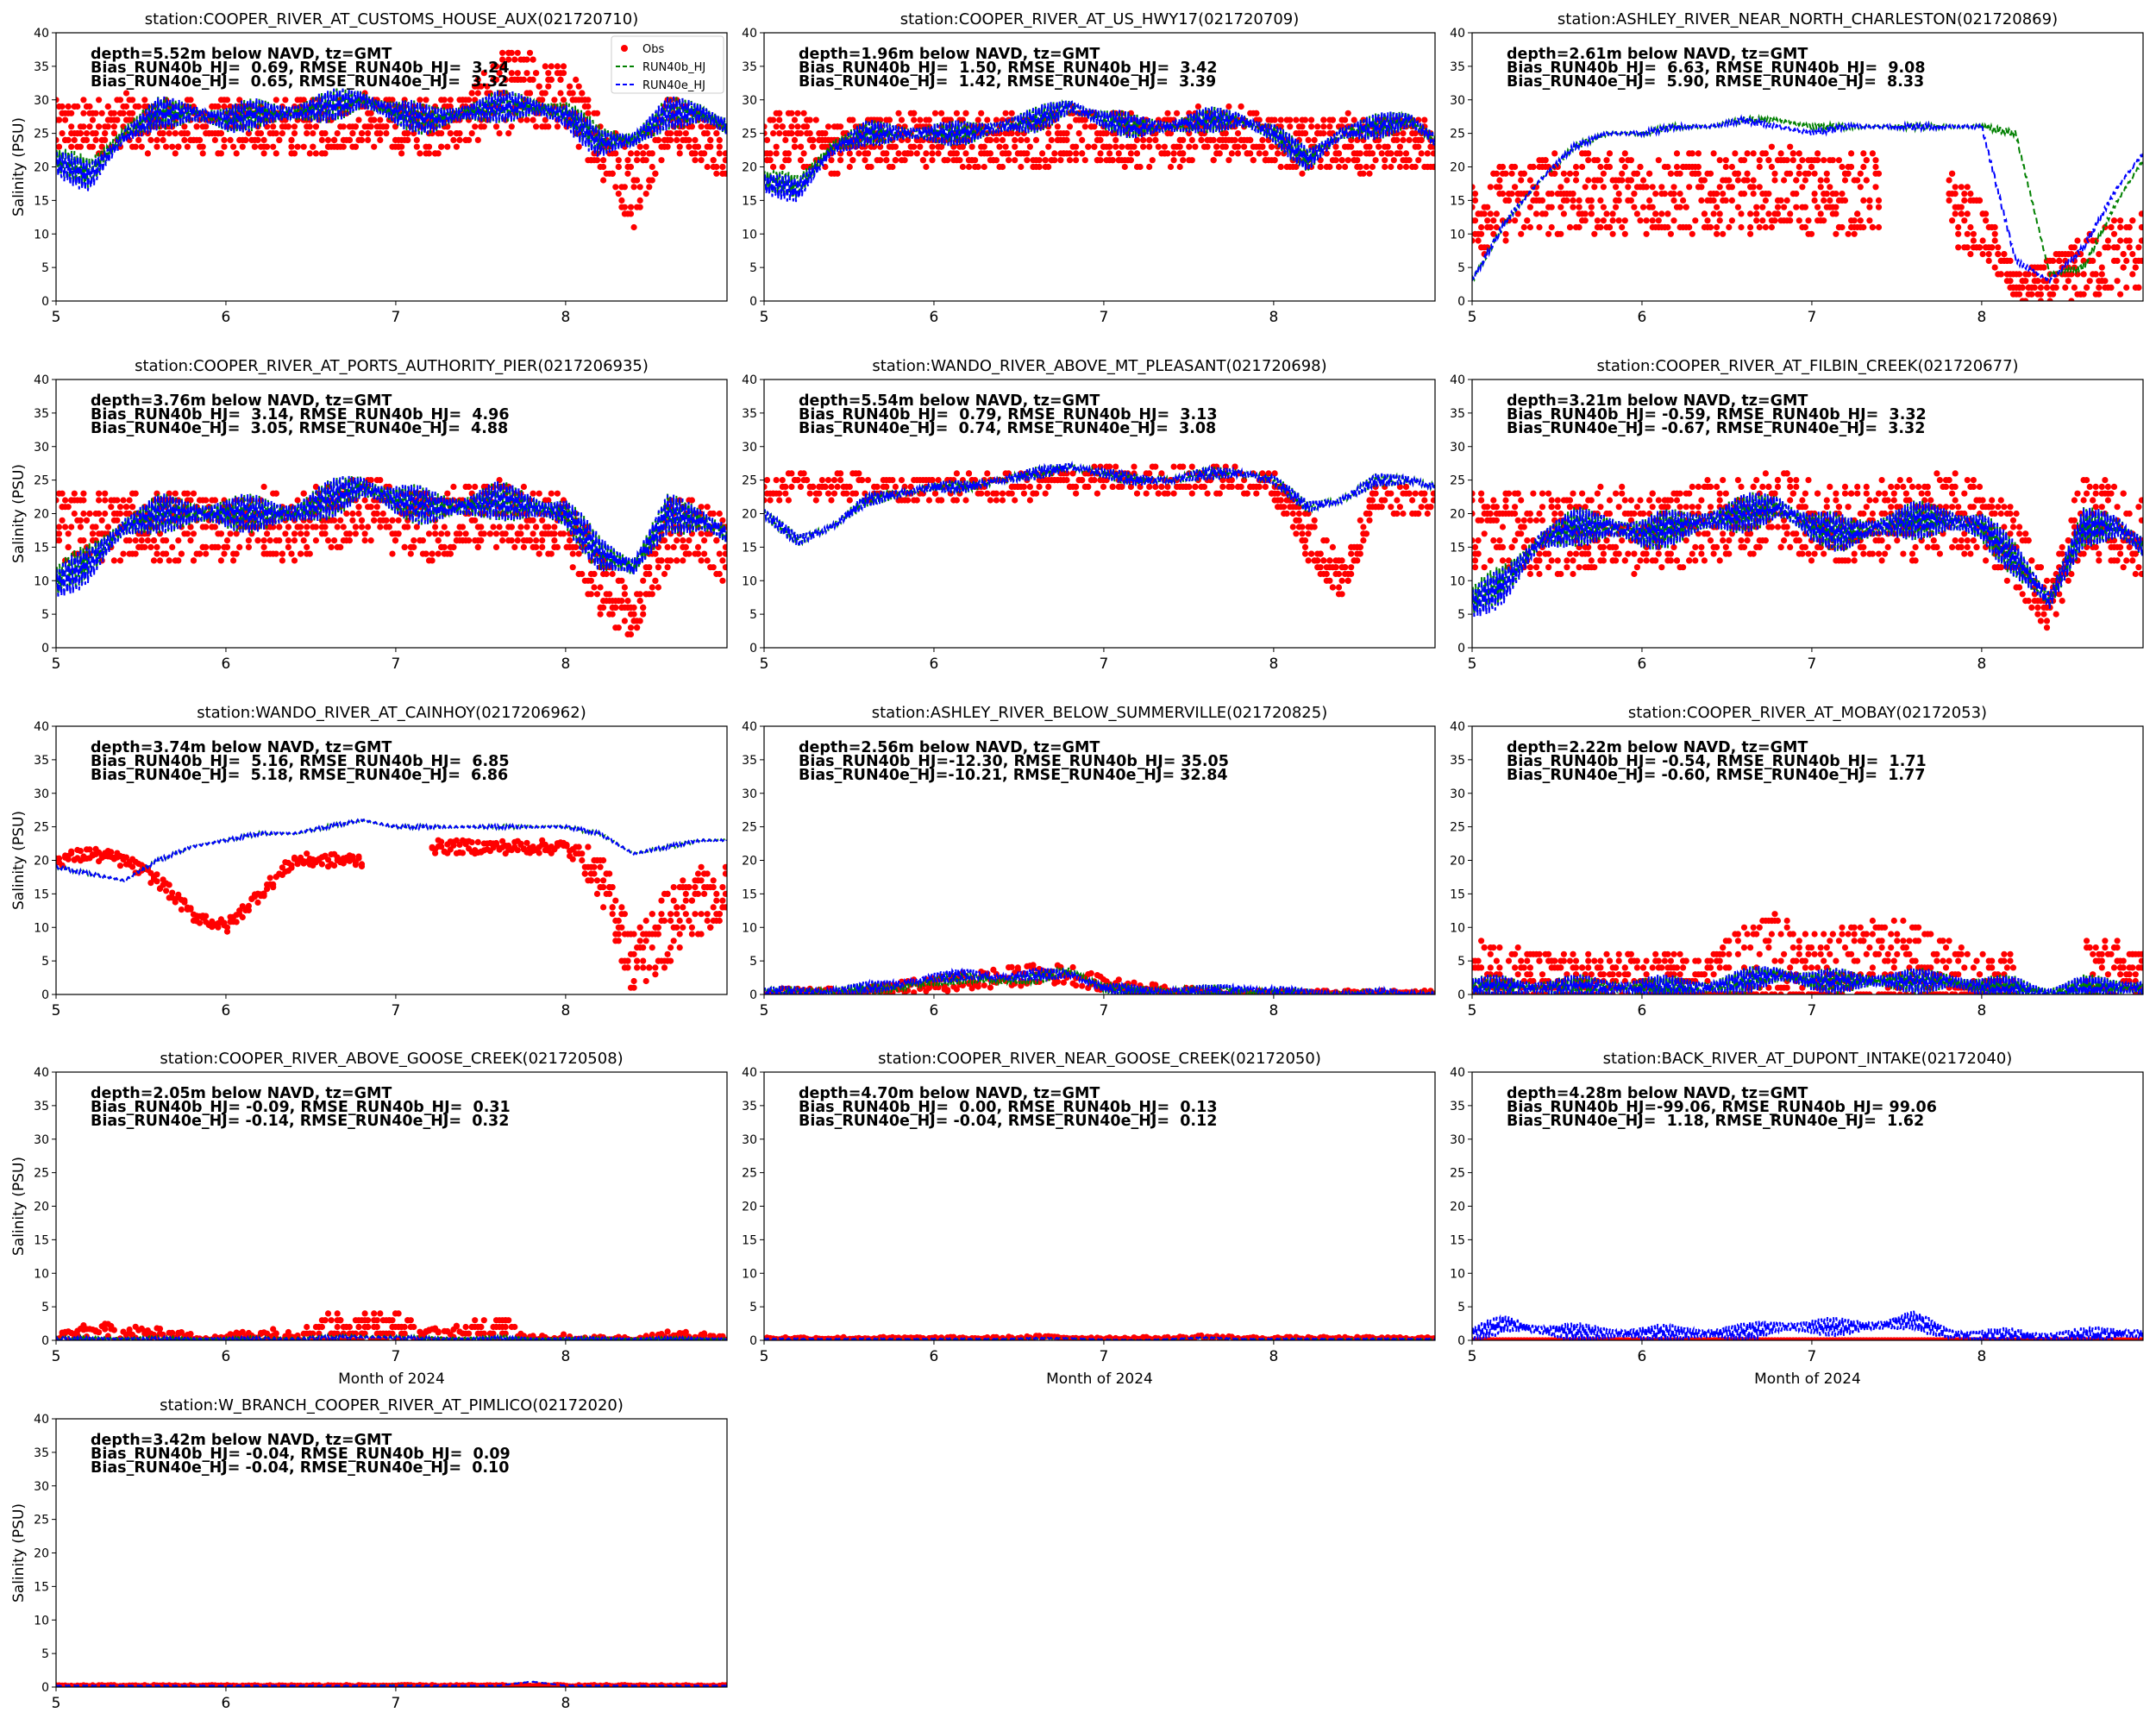 Image resolution: width=2156 pixels, height=1725 pixels. Describe the element at coordinates (1657, 55) in the screenshot. I see `stats-annotation: depth=2.61m below NAVD, tz=GMT` at that location.